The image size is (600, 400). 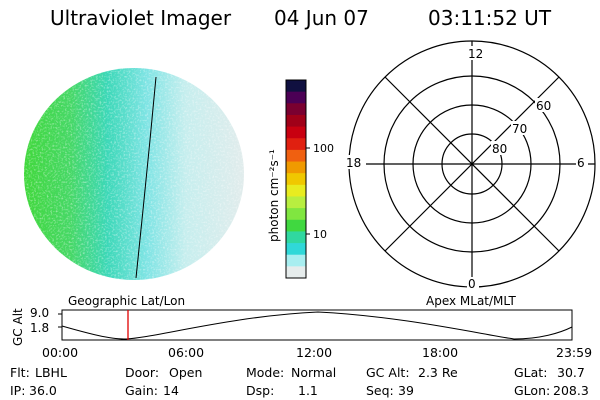 I want to click on mlt-label-12: 12, so click(x=475, y=54).